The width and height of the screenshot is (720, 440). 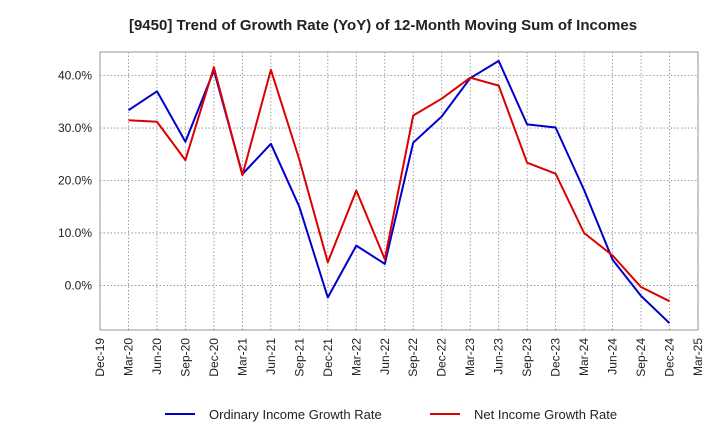 What do you see at coordinates (128, 357) in the screenshot?
I see `x-tick-label: Mar-20` at bounding box center [128, 357].